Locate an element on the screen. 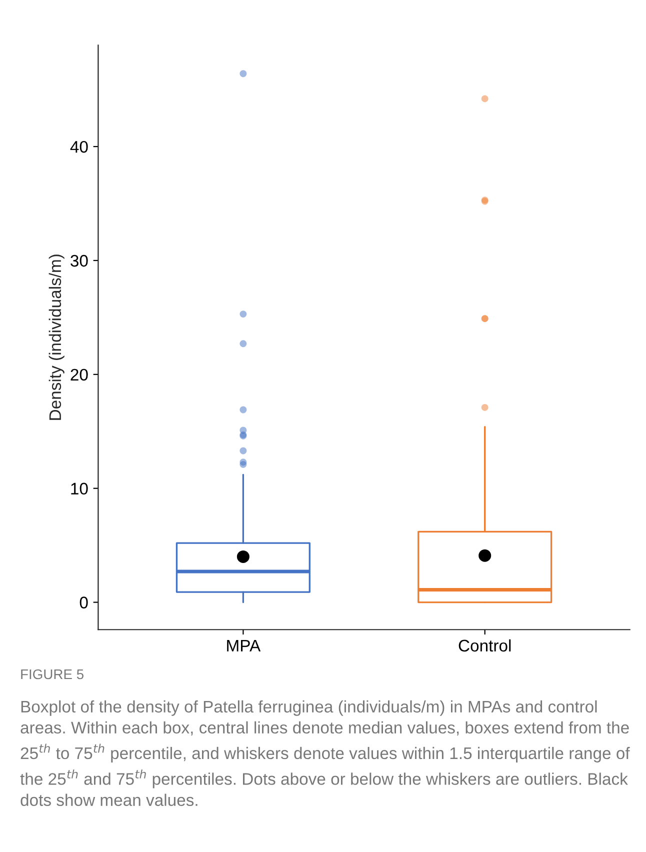 This screenshot has width=646, height=852. y-tick-label: 20 is located at coordinates (79, 374).